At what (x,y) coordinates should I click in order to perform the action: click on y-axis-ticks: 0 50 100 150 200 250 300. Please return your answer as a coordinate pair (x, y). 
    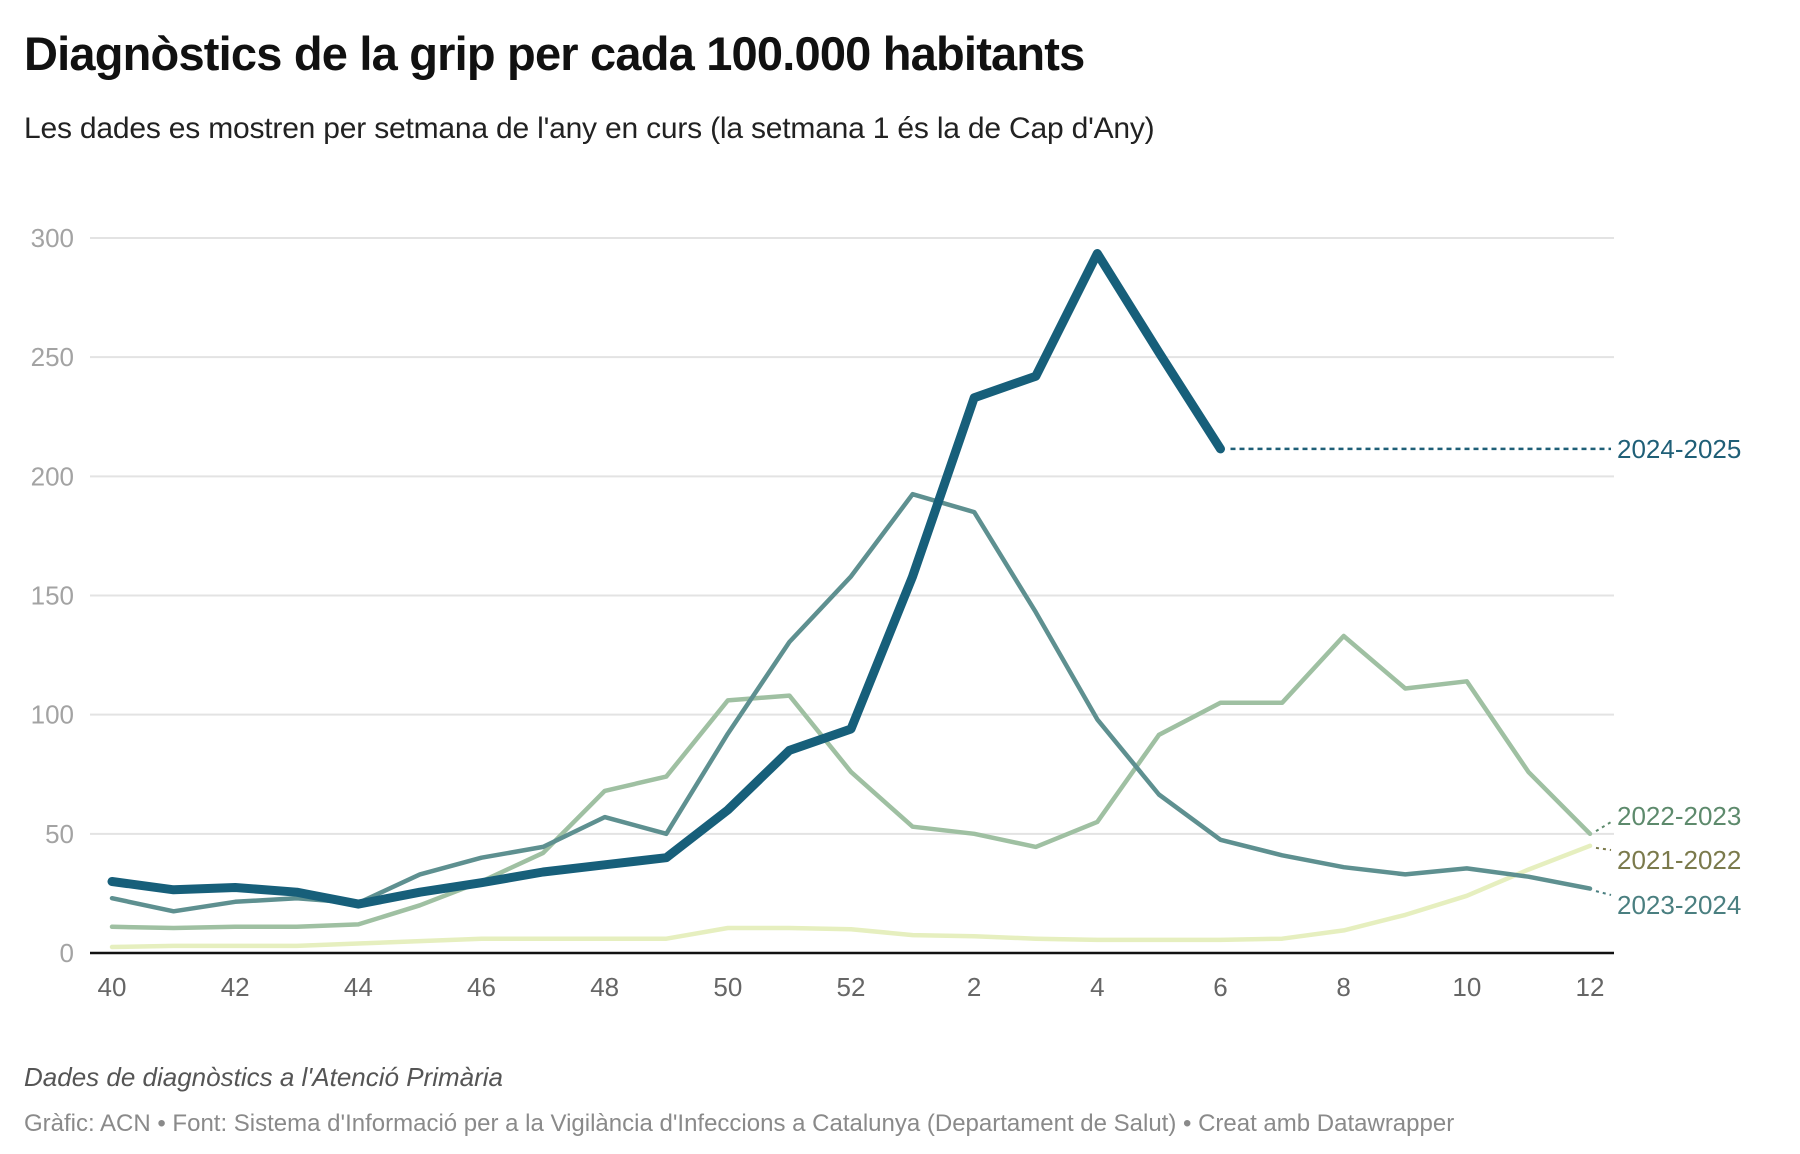
    Looking at the image, I should click on (52, 595).